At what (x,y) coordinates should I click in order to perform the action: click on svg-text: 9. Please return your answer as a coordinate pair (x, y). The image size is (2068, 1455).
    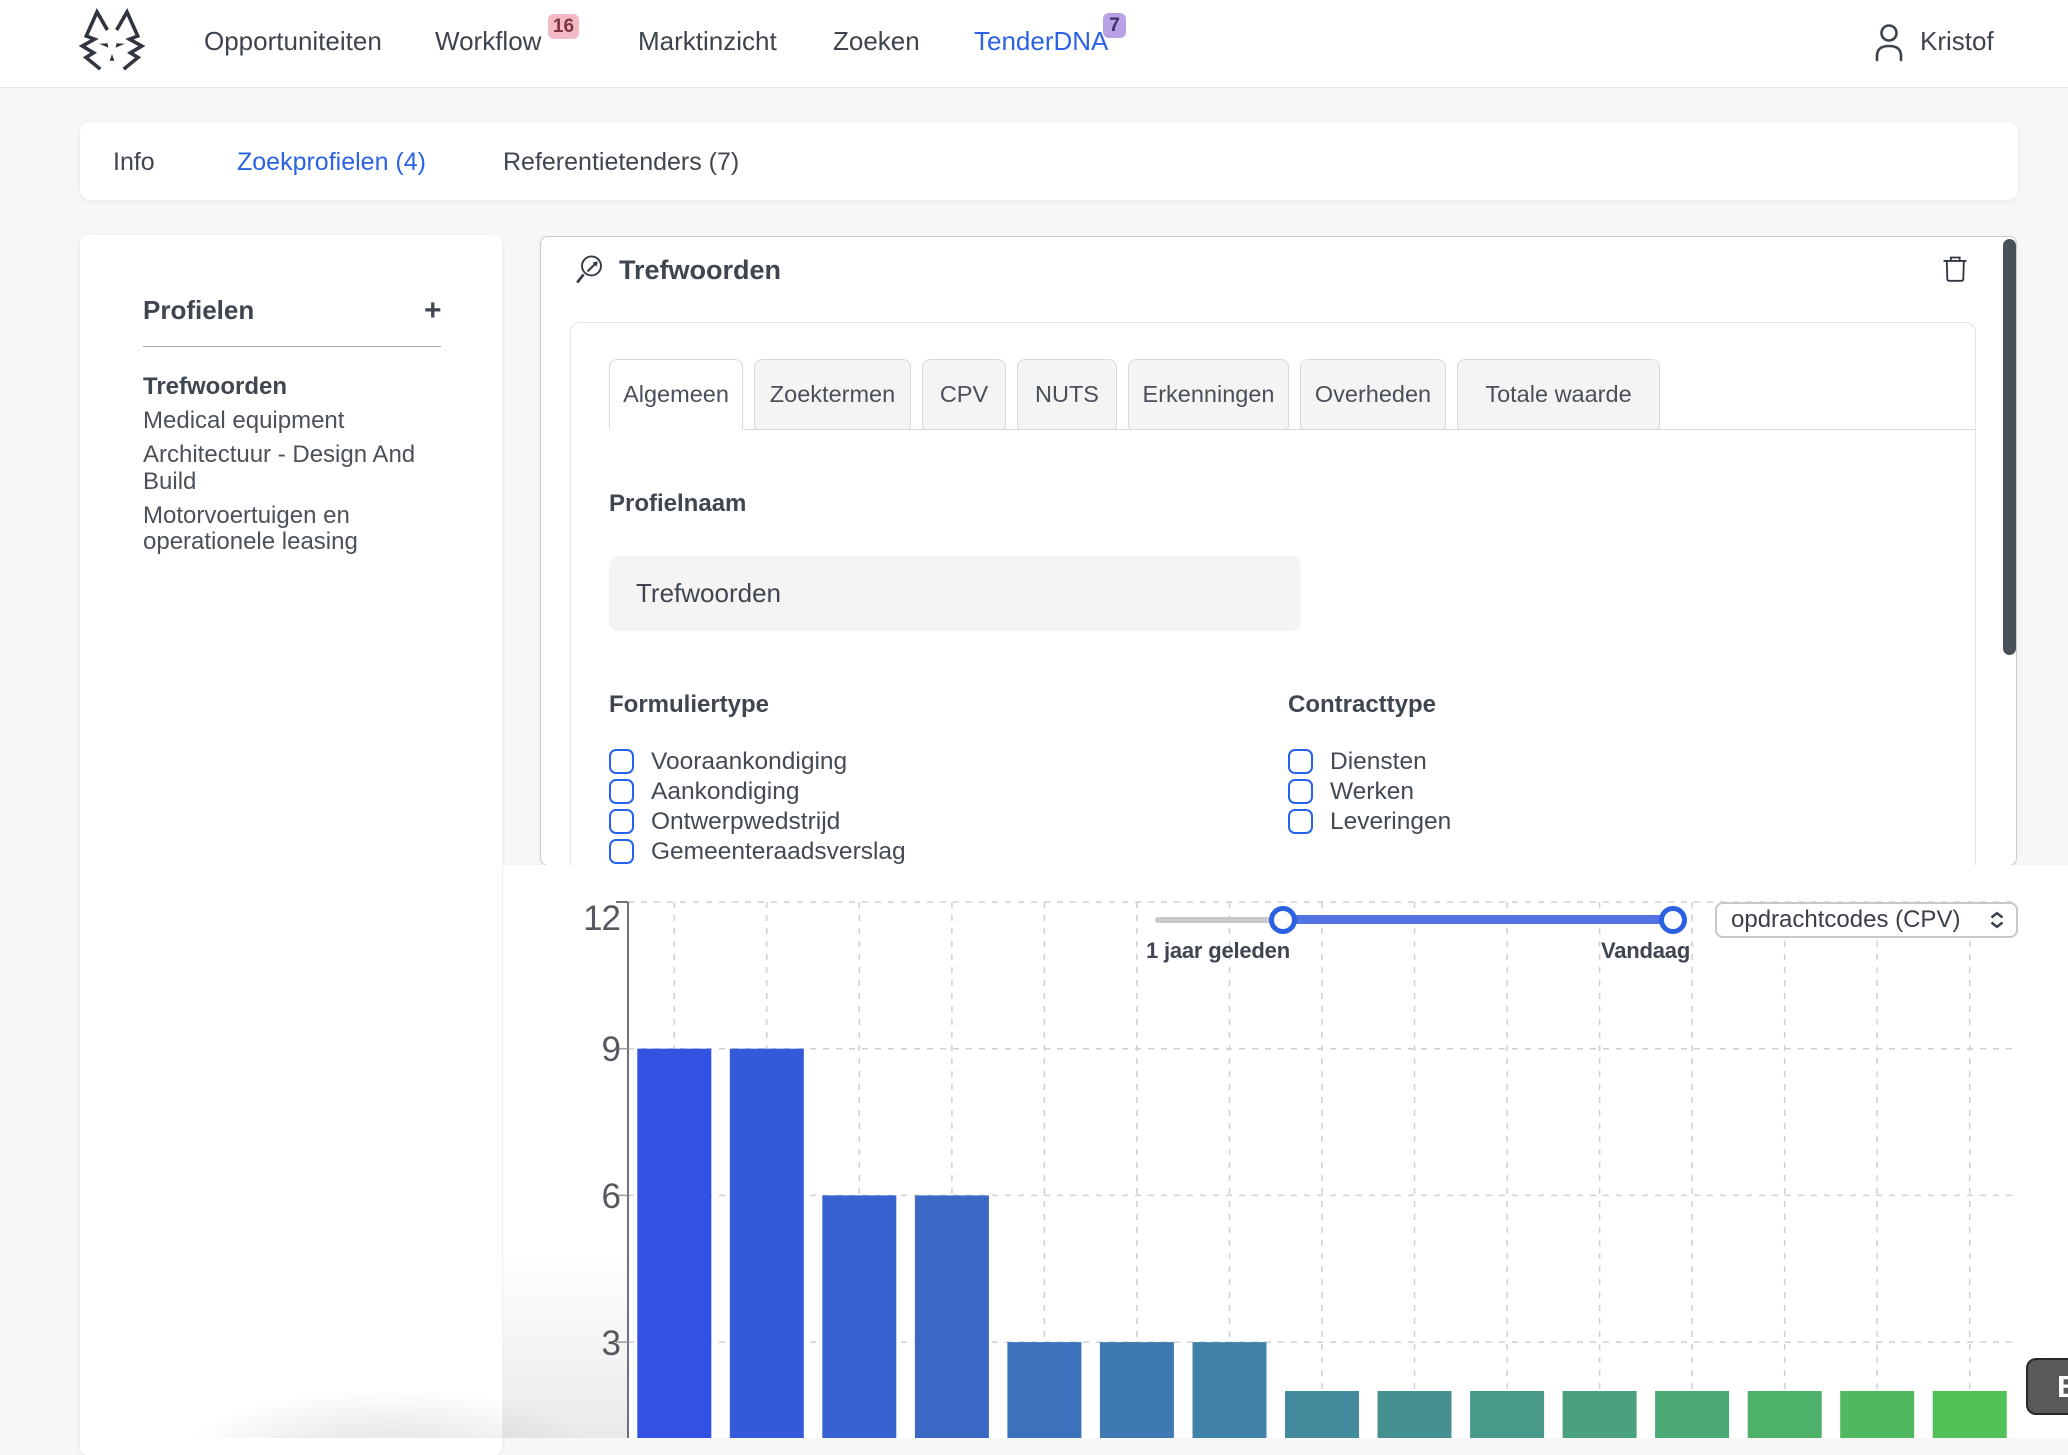
    Looking at the image, I should click on (611, 1049).